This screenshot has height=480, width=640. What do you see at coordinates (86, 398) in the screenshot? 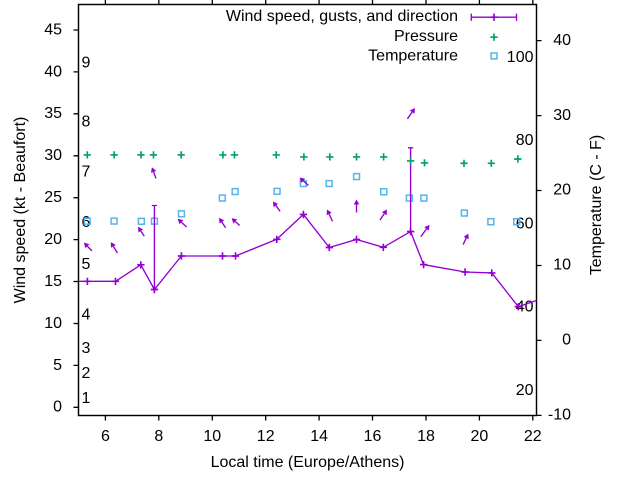
I see `svg-text: 1` at bounding box center [86, 398].